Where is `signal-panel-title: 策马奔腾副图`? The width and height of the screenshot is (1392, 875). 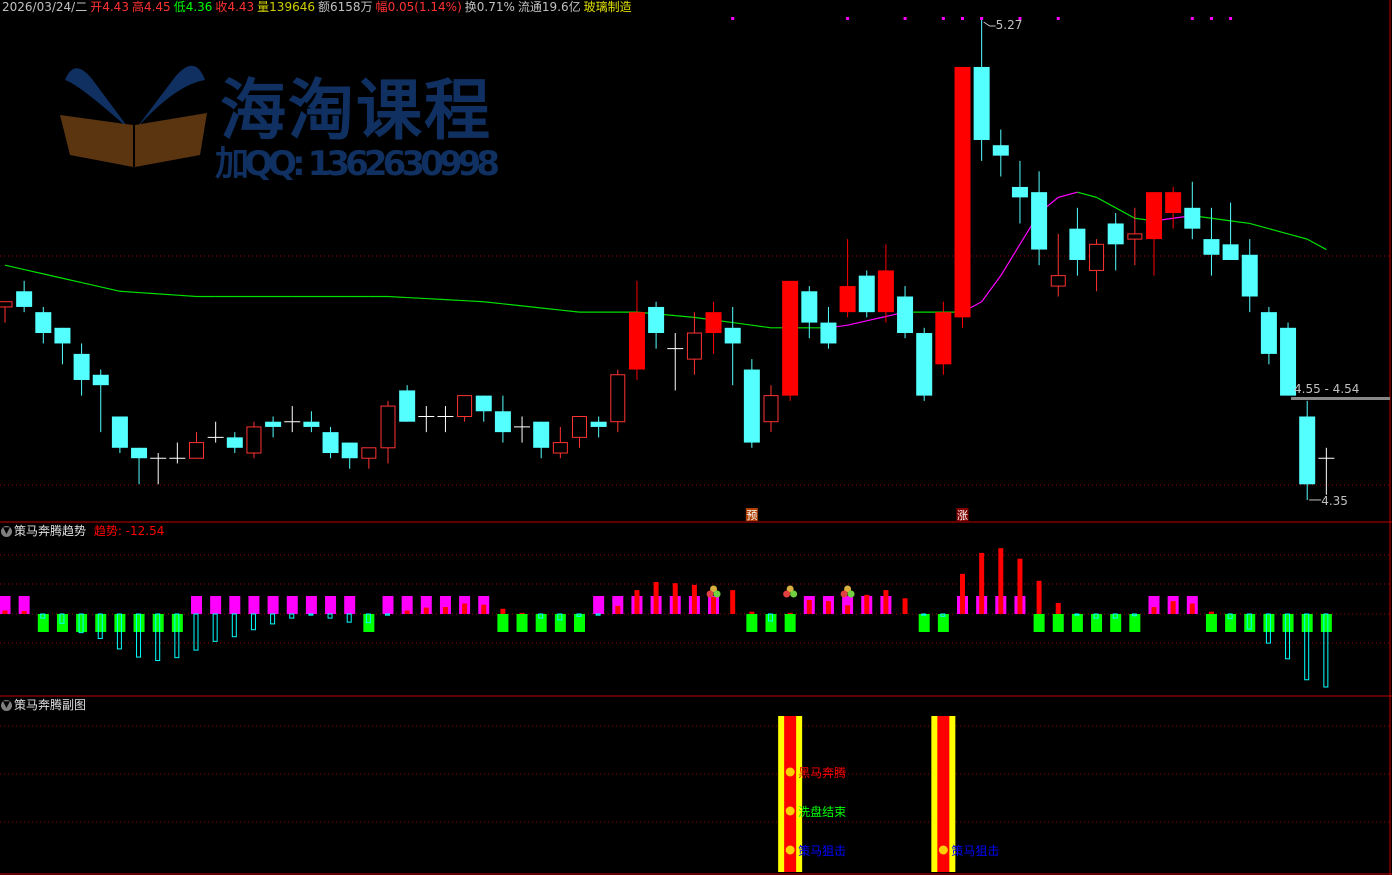 signal-panel-title: 策马奔腾副图 is located at coordinates (50, 705).